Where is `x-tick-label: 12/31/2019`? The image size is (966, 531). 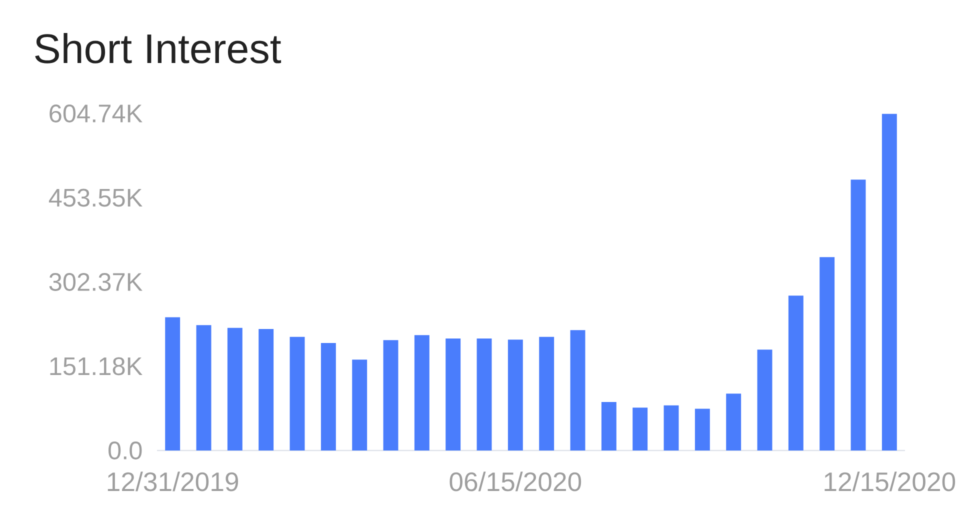 x-tick-label: 12/31/2019 is located at coordinates (173, 482).